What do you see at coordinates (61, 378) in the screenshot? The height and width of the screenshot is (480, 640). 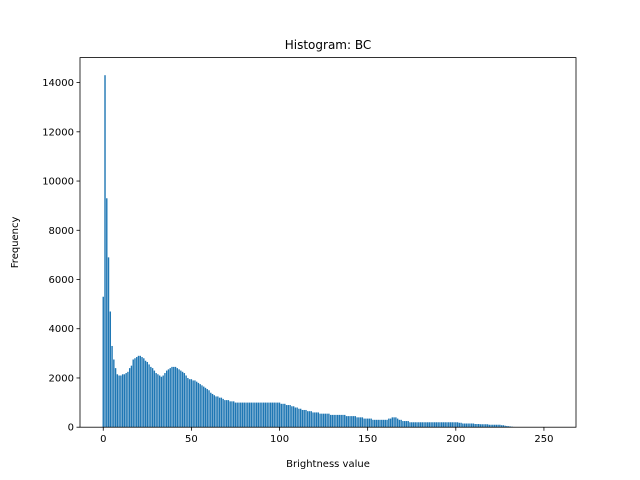 I see `y-tick-label: 2000` at bounding box center [61, 378].